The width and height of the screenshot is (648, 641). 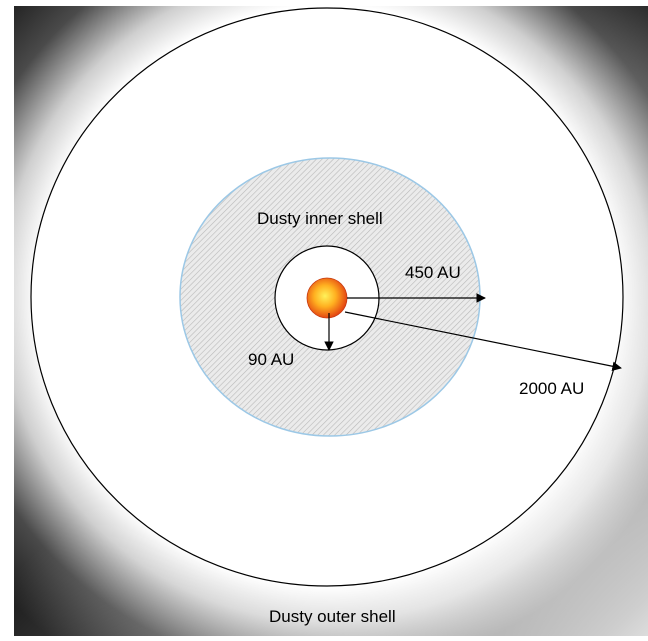 I want to click on radius-label-2000: 2000 AU, so click(x=551, y=388).